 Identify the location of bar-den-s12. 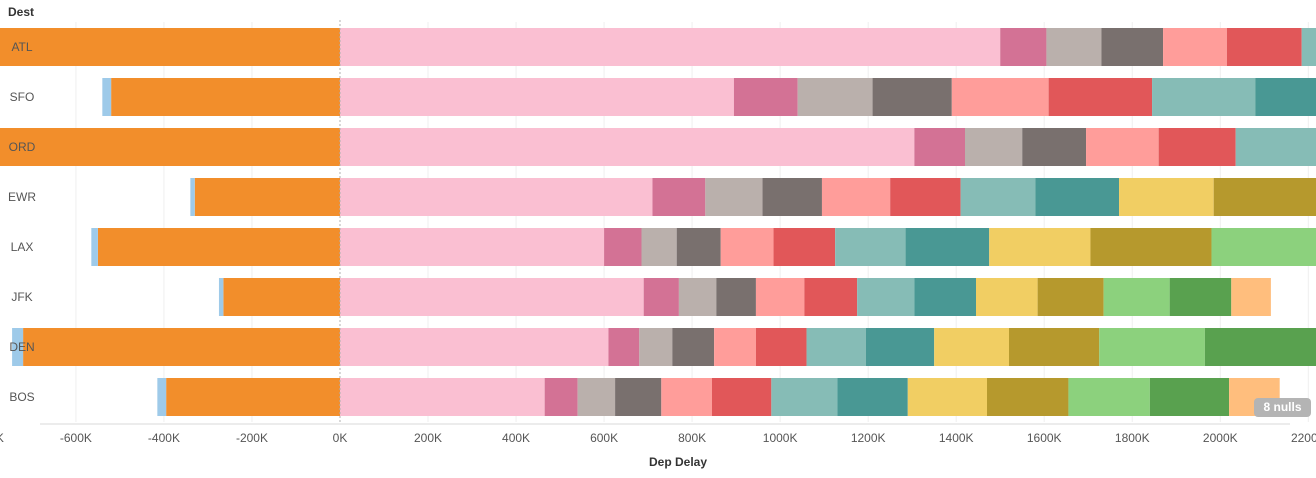
(1260, 347).